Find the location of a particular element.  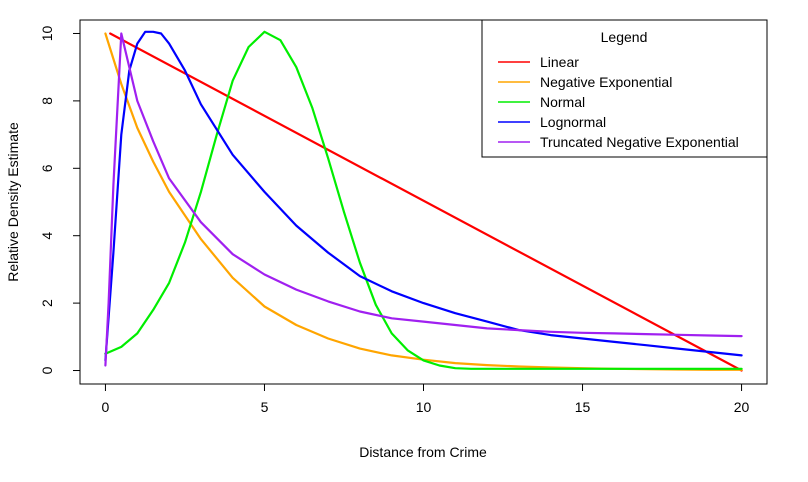

x-tick-label: 5 is located at coordinates (265, 407).